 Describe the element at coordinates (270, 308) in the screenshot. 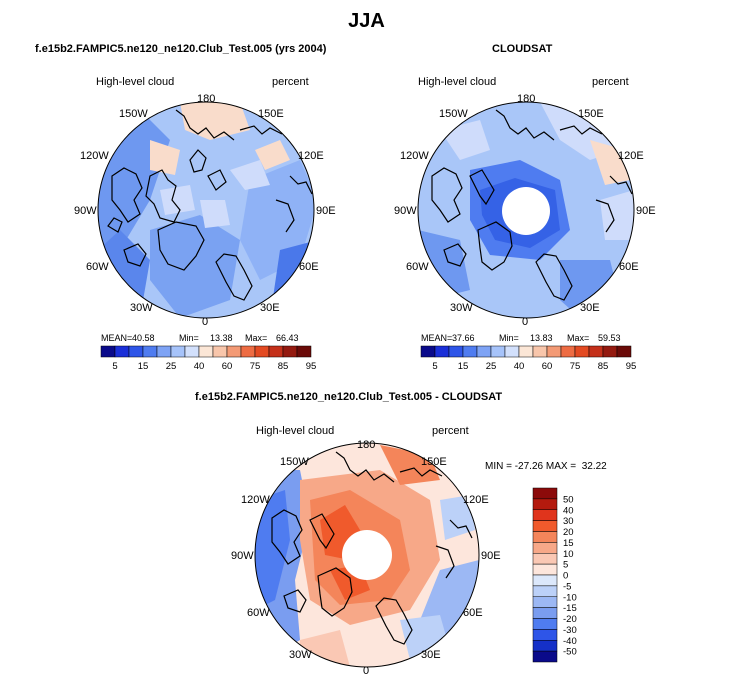

I see `p1-lon-30e: 30E` at that location.